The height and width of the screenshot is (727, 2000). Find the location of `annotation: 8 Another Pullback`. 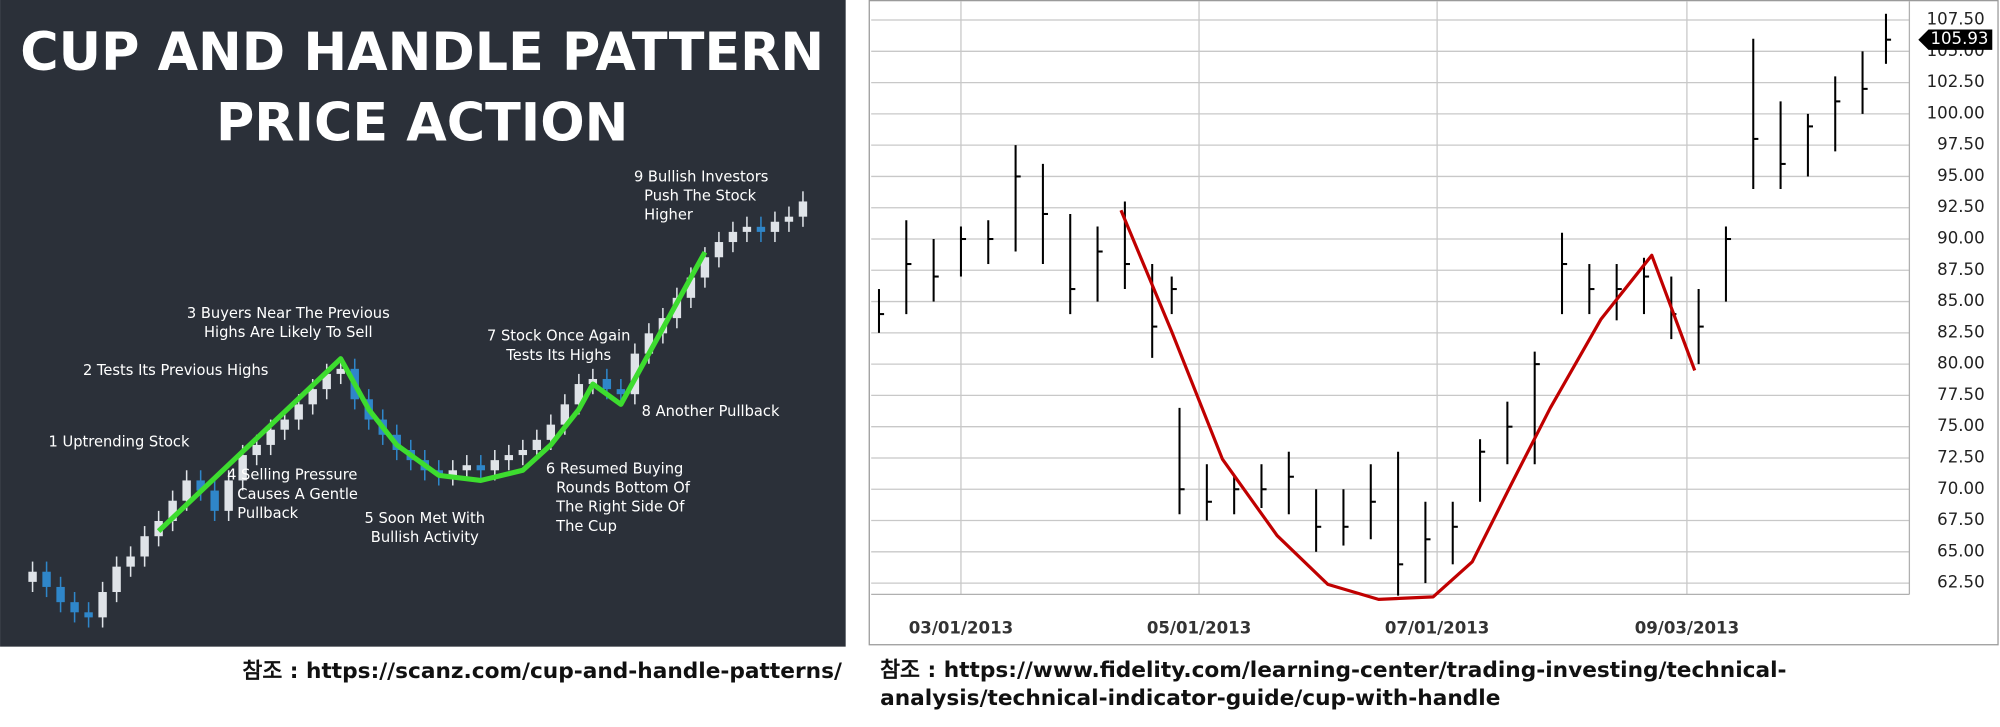

annotation: 8 Another Pullback is located at coordinates (711, 411).